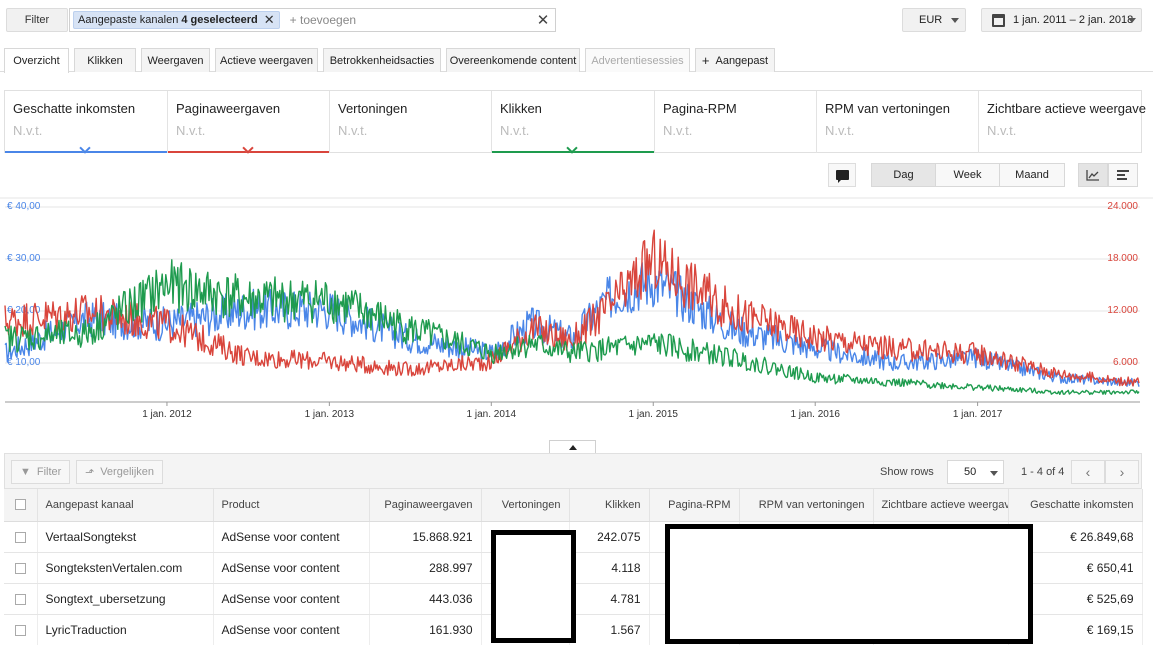  Describe the element at coordinates (700, 108) in the screenshot. I see `metric-title: Pagina-RPM` at that location.